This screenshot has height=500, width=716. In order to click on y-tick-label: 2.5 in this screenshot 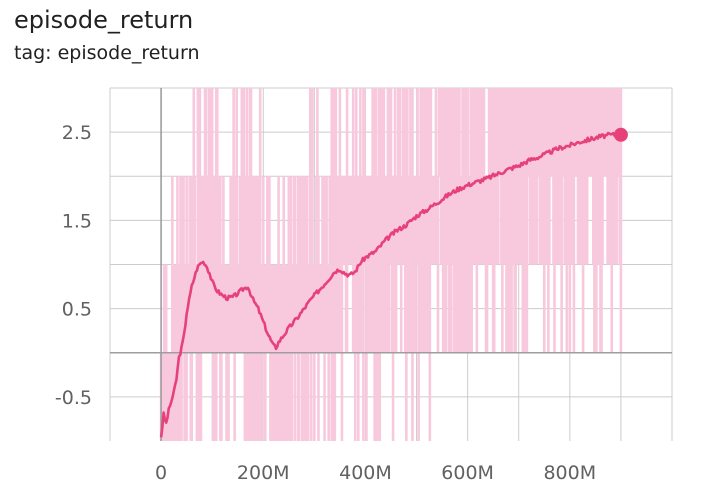, I will do `click(77, 133)`.